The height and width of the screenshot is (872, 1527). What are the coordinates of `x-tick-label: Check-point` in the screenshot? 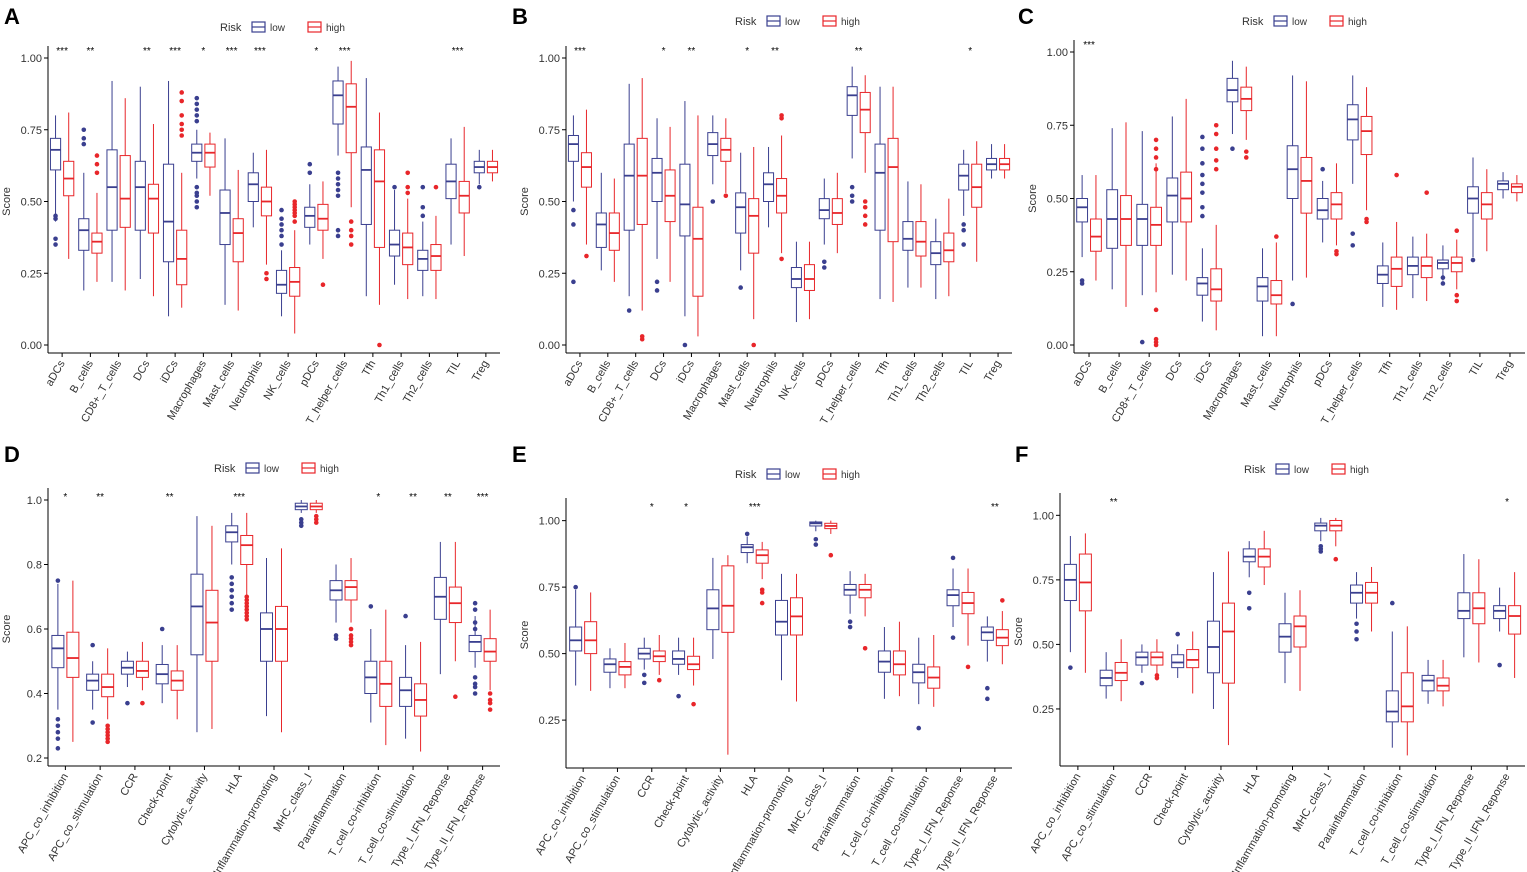 It's located at (672, 802).